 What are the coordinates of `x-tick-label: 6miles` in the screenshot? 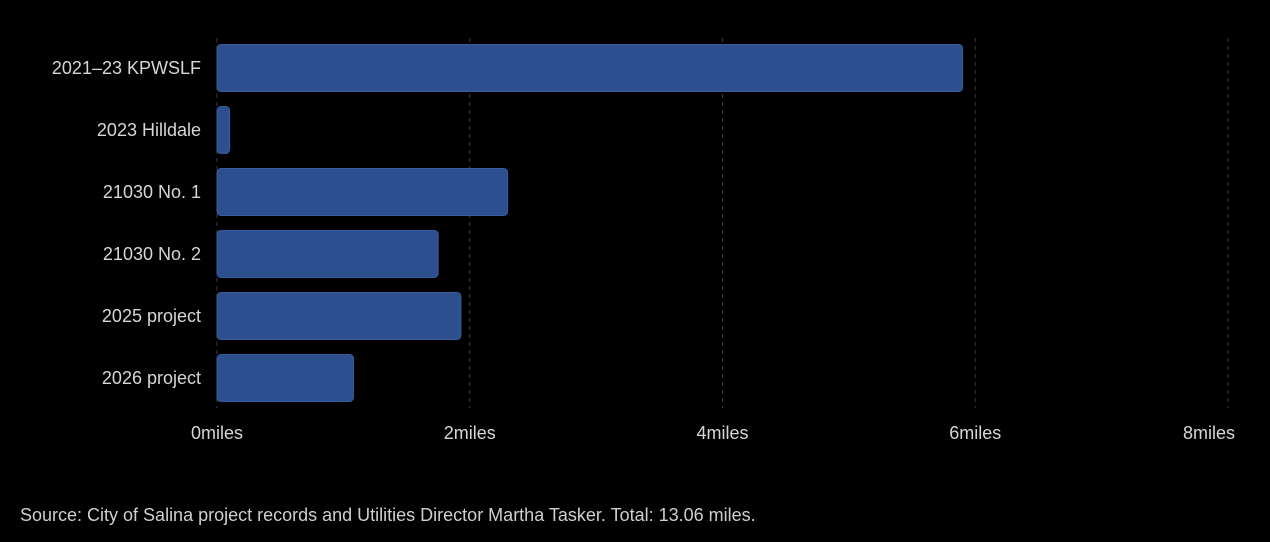 It's located at (975, 433).